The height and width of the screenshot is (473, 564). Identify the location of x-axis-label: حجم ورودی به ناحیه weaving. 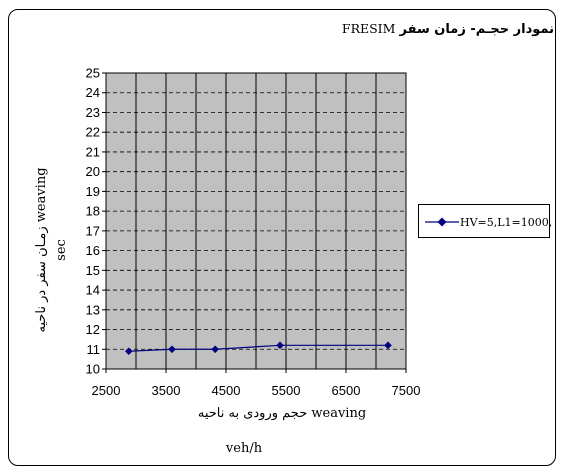
(282, 413).